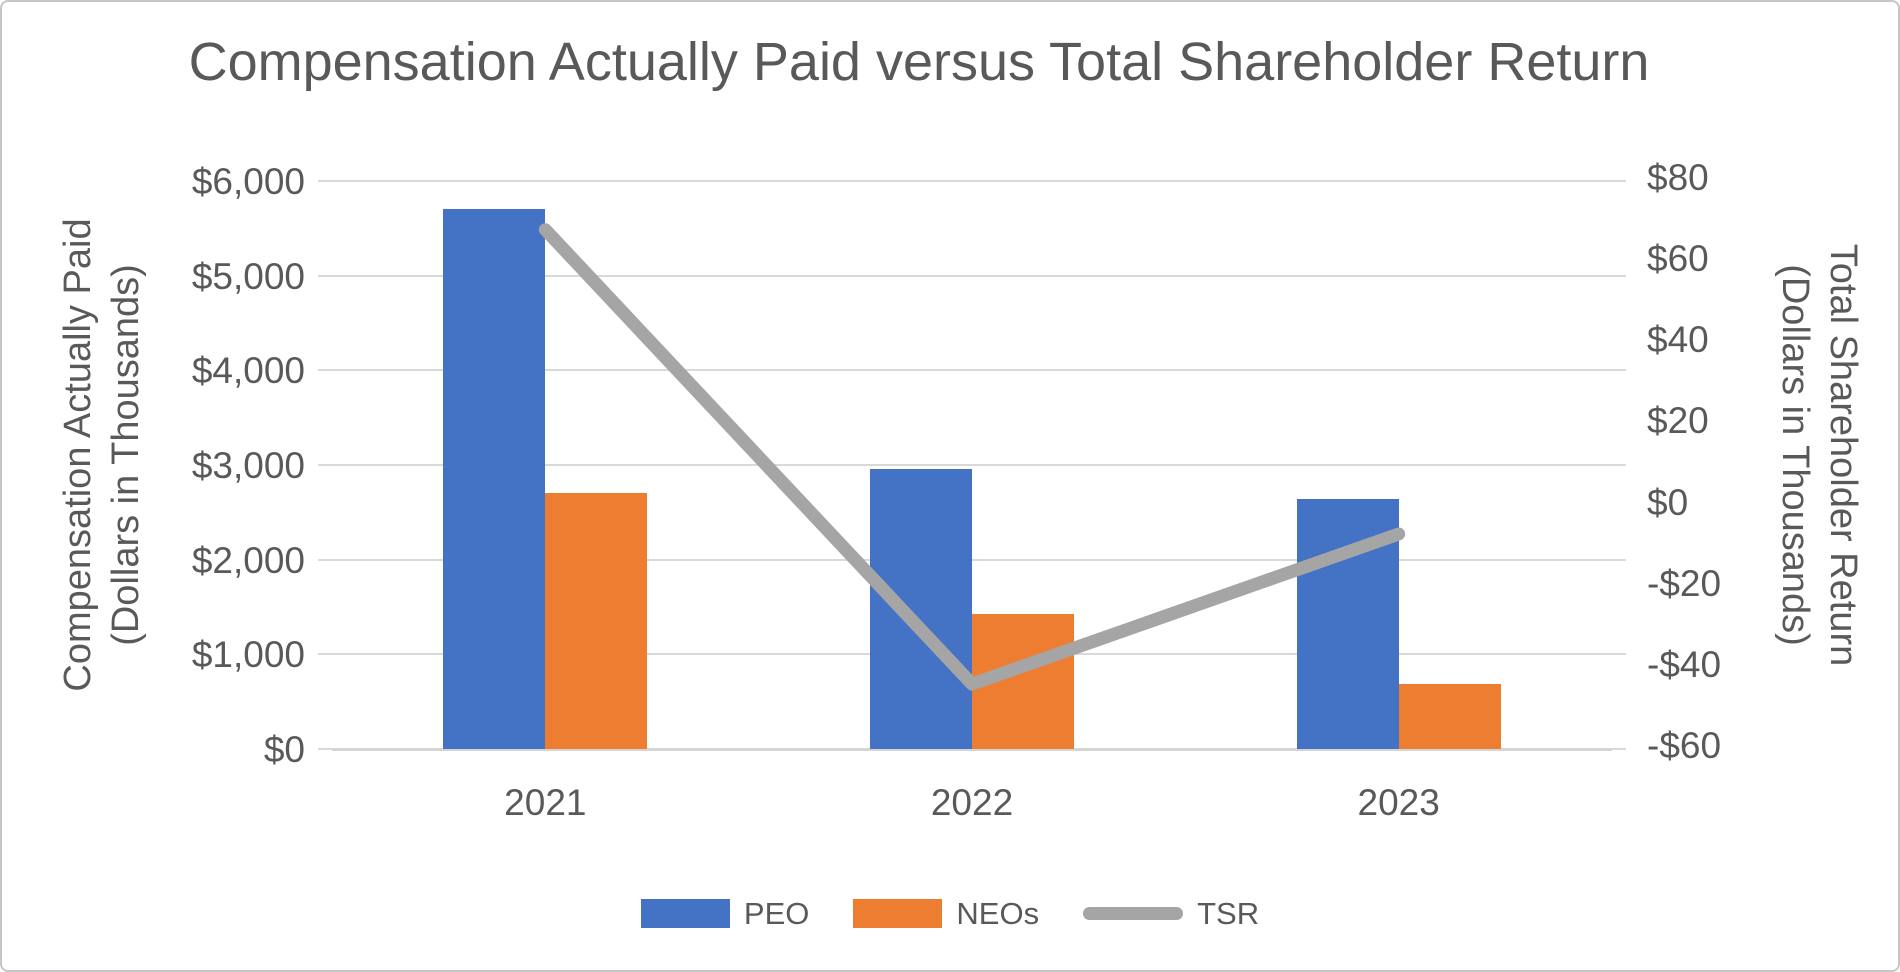 Image resolution: width=1900 pixels, height=972 pixels. I want to click on left-axis-title-line1: Compensation Actually Paid, so click(78, 455).